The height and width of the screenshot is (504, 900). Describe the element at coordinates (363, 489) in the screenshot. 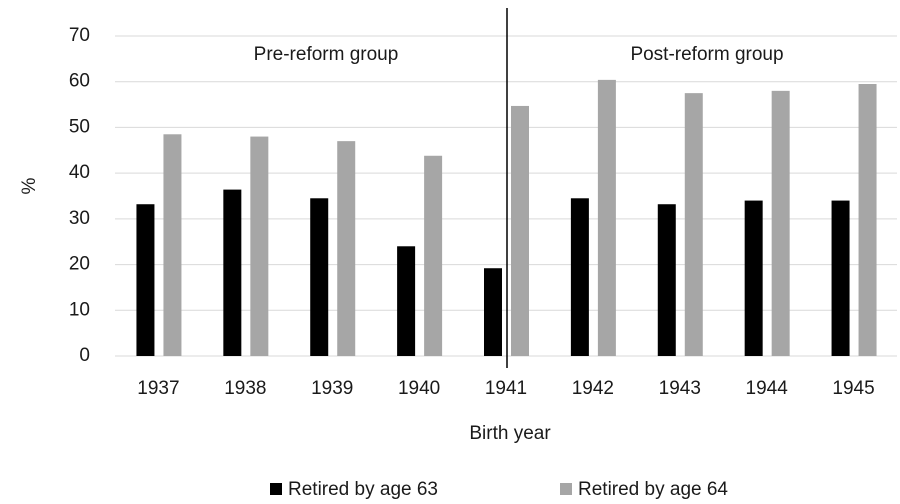

I see `legend-label: Retired by age 63` at that location.